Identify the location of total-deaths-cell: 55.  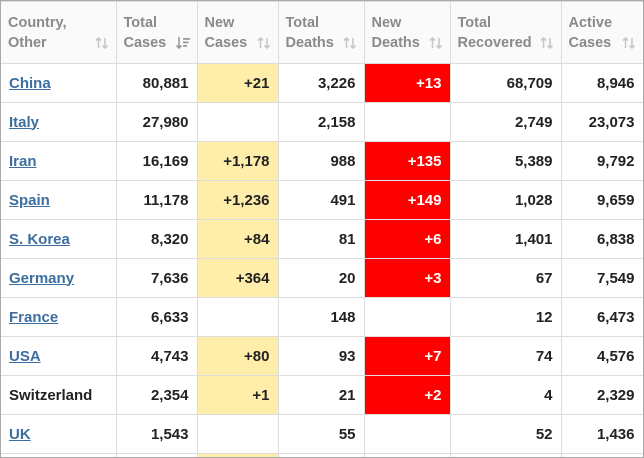
(321, 434).